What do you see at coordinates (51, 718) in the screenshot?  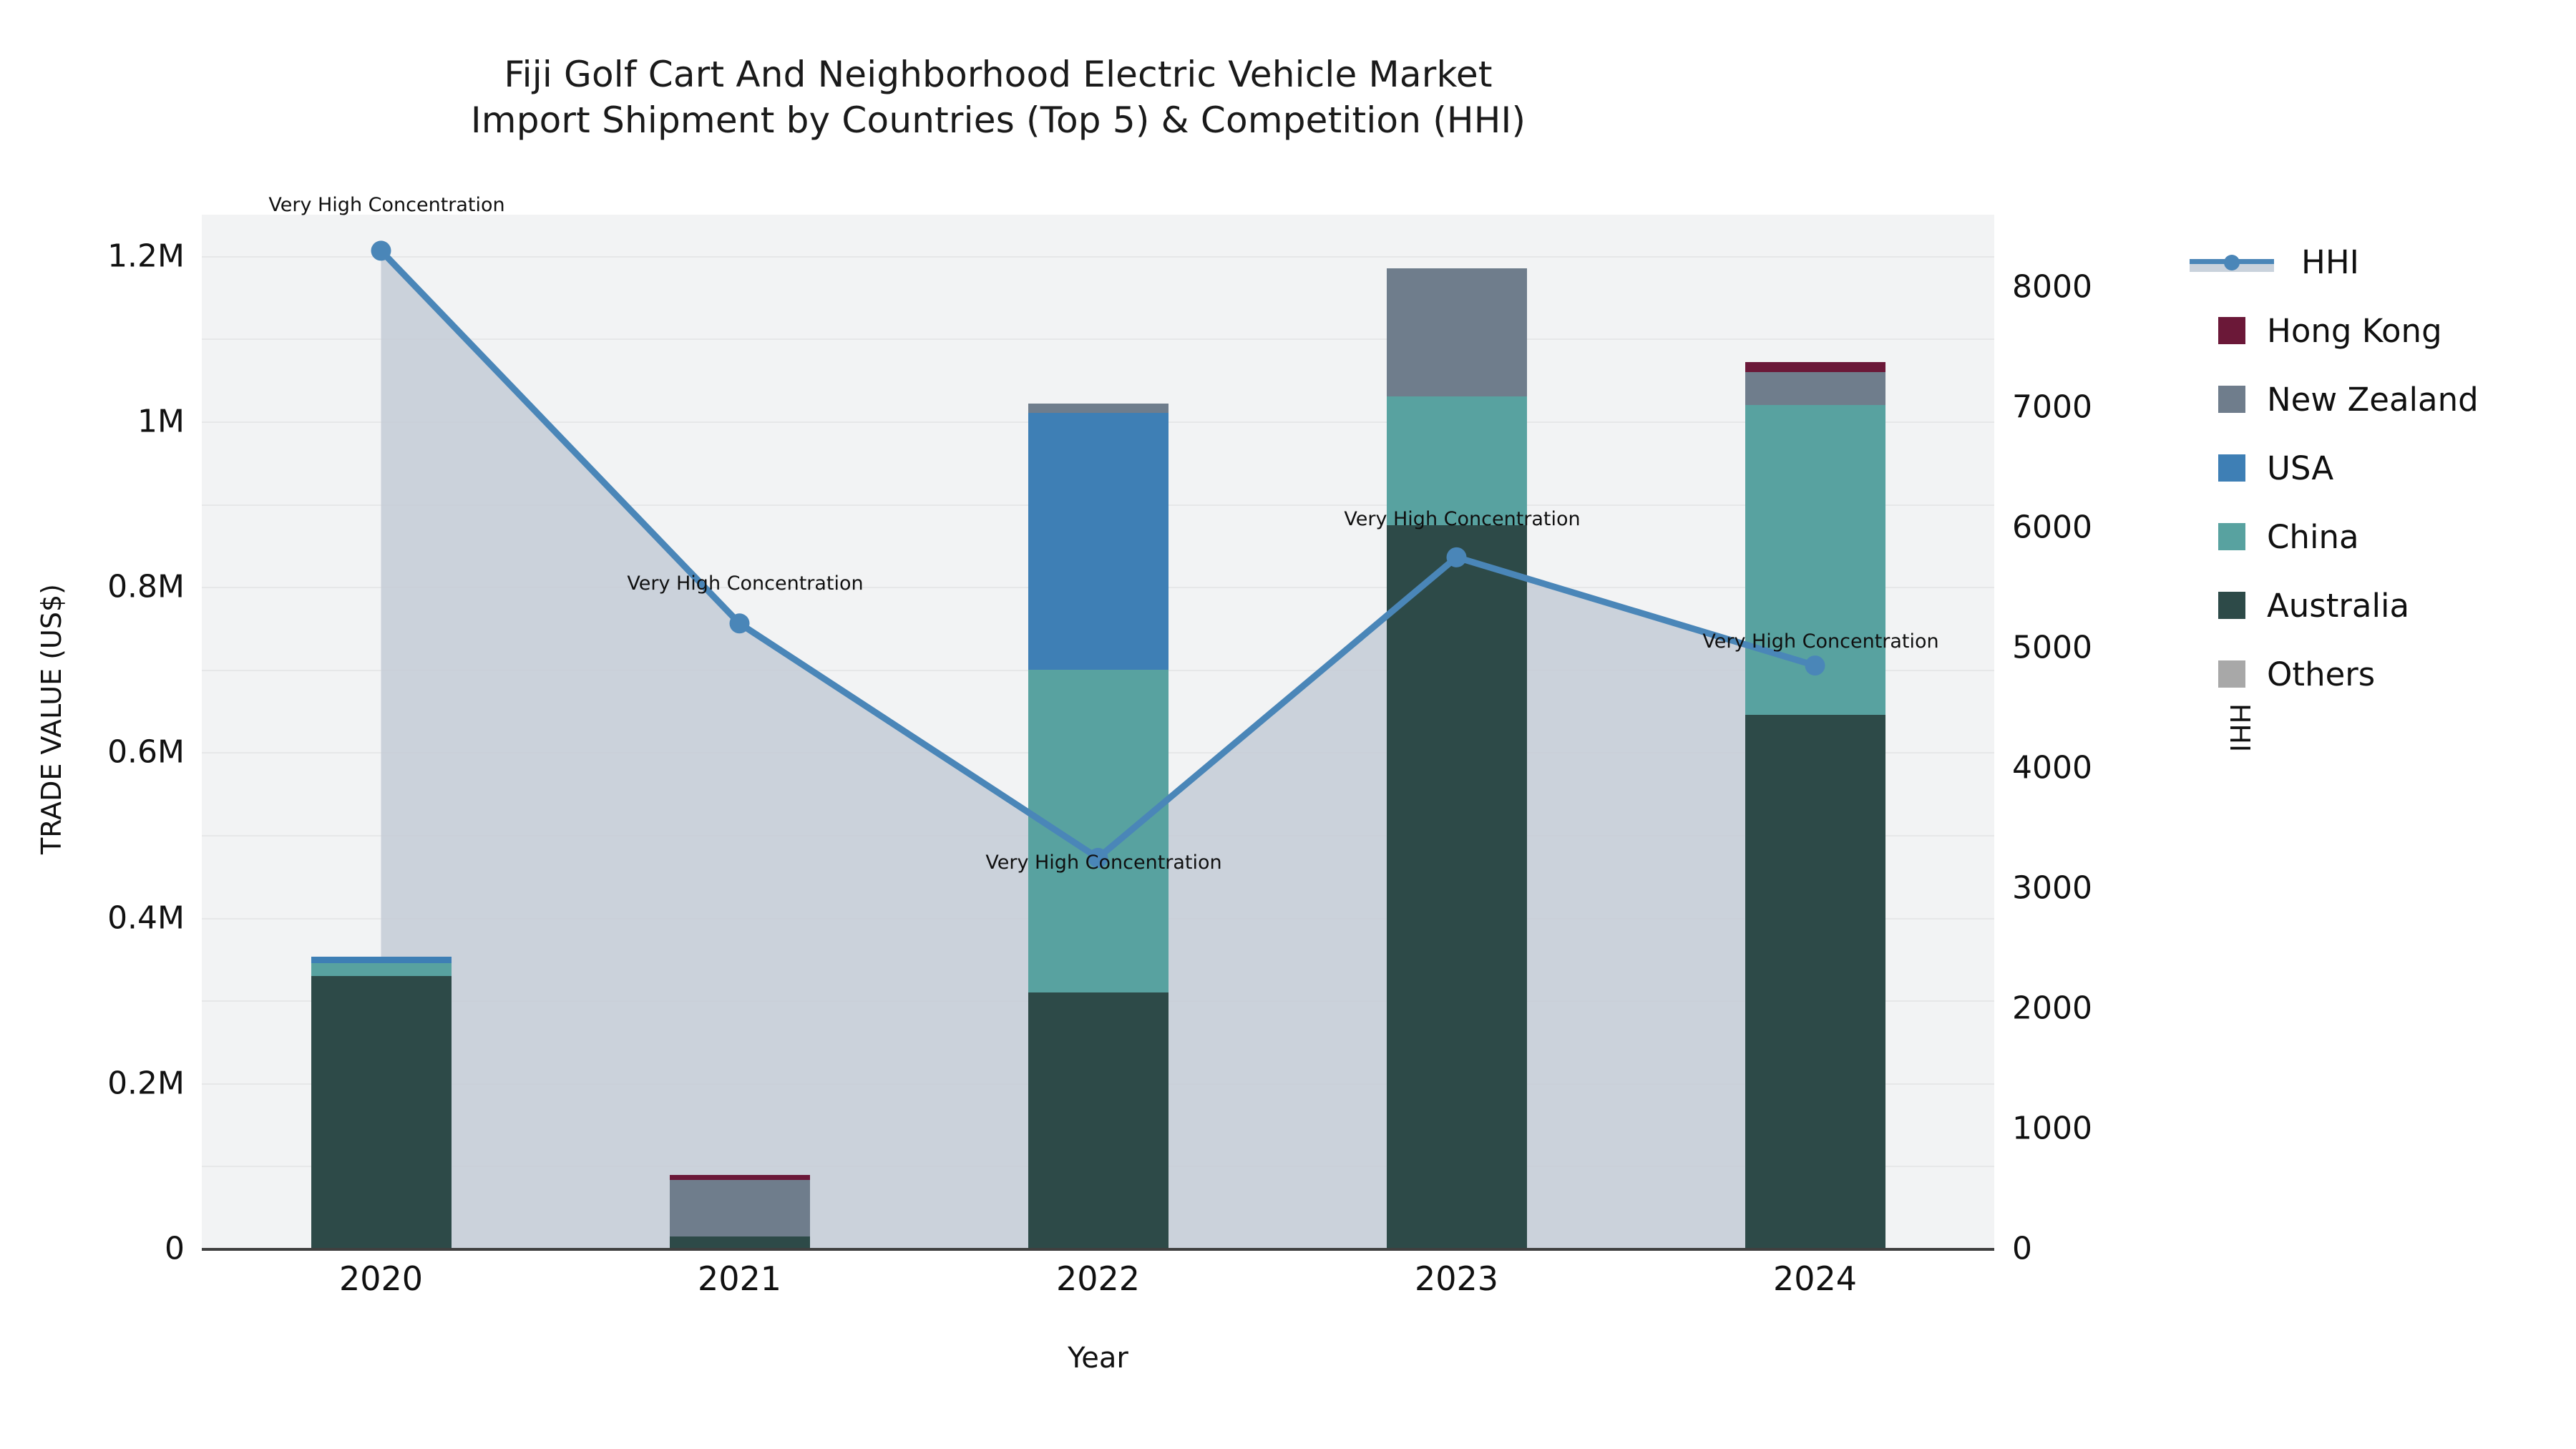 I see `y-axis-left-title: TRADE VALUE (US$)` at bounding box center [51, 718].